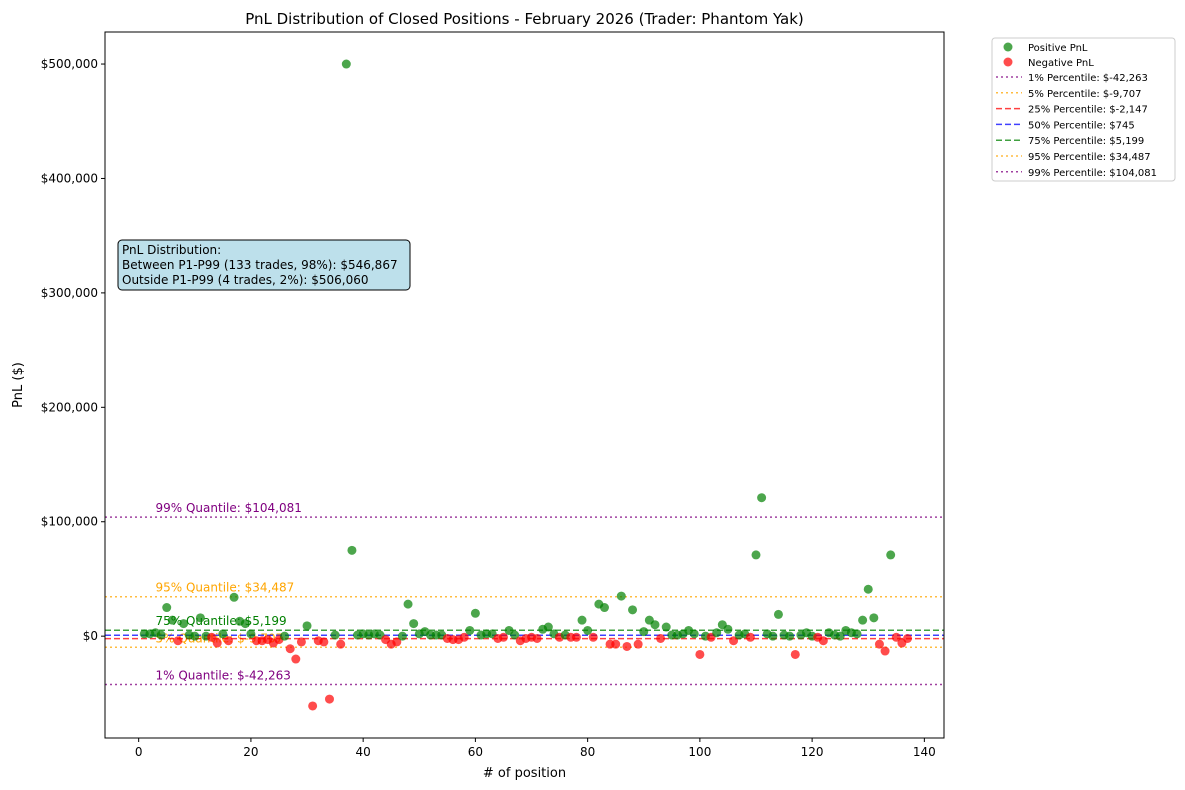 The image size is (1185, 790). I want to click on annotation-line: Outside P1-P99 (4 trades, 2%): $506,060, so click(245, 280).